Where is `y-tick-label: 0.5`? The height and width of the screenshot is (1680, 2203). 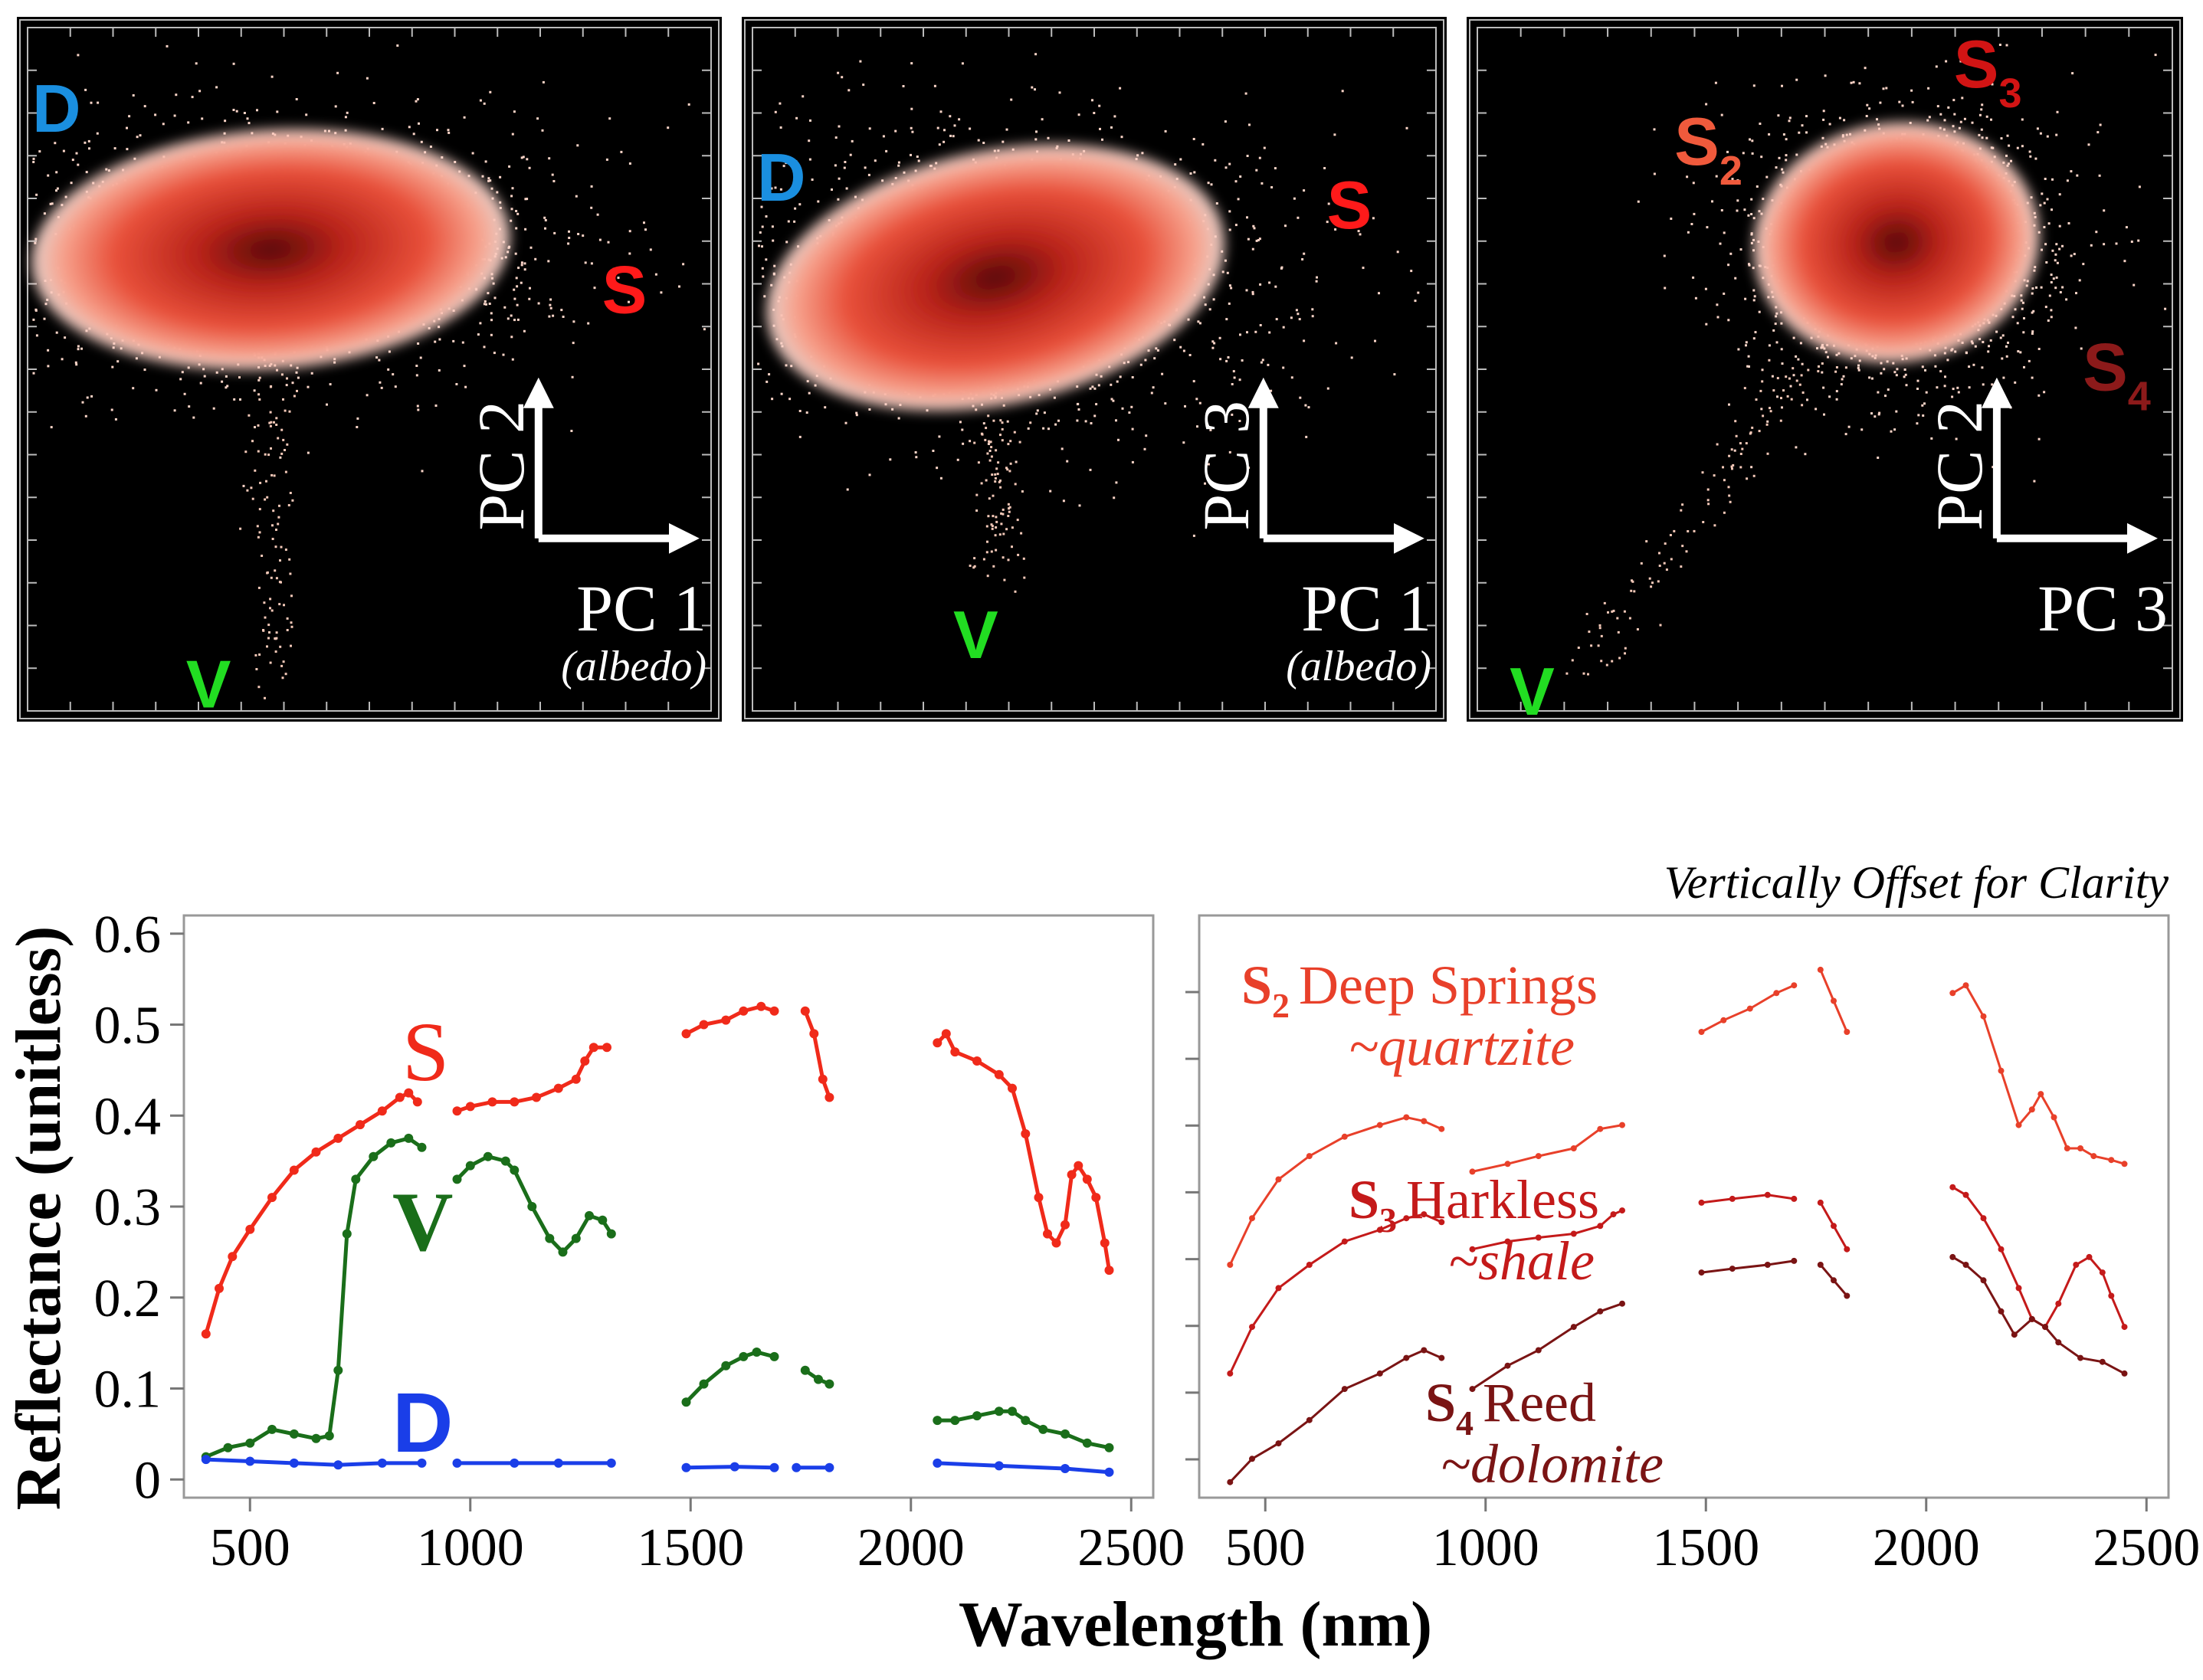 y-tick-label: 0.5 is located at coordinates (128, 1026).